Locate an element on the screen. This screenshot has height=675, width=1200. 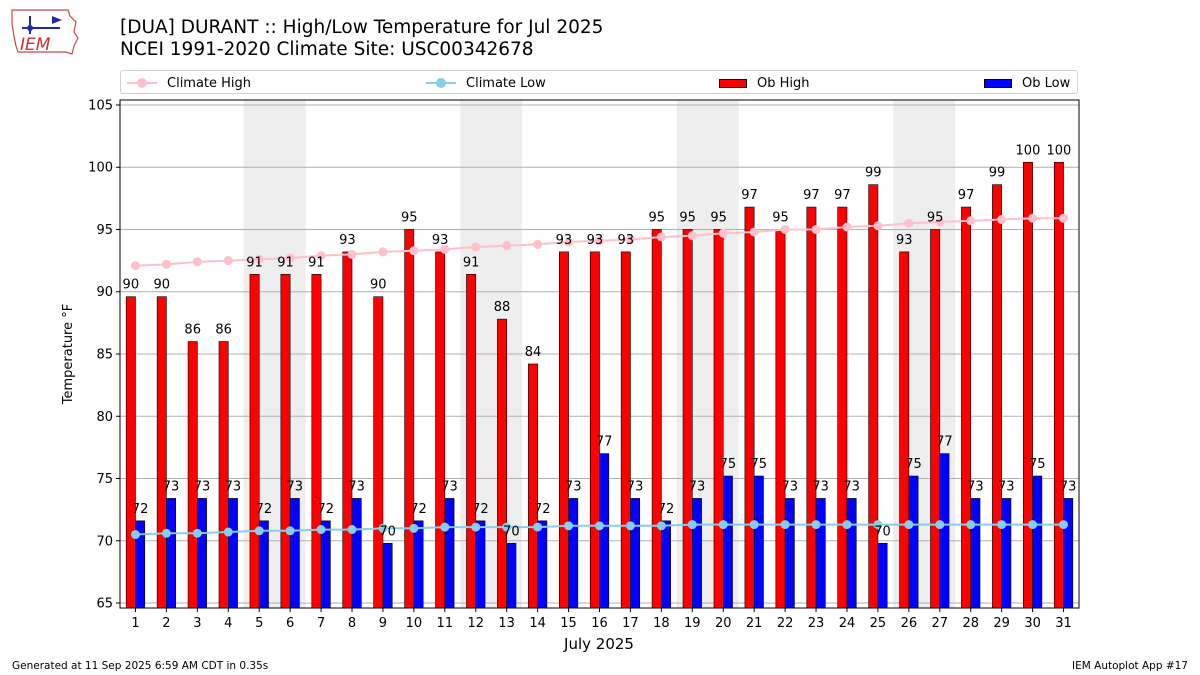
y-tick-label: 70 is located at coordinates (104, 541).